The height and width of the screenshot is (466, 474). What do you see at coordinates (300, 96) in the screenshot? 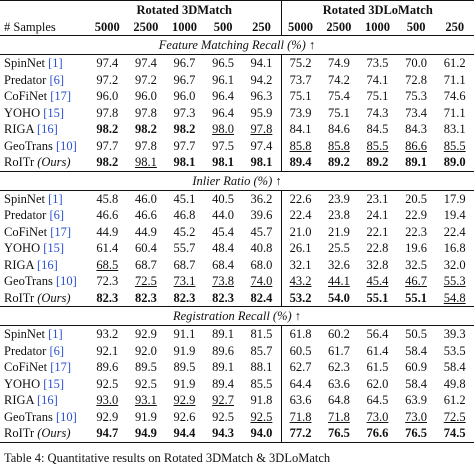
I see `value-cell: 75.1` at bounding box center [300, 96].